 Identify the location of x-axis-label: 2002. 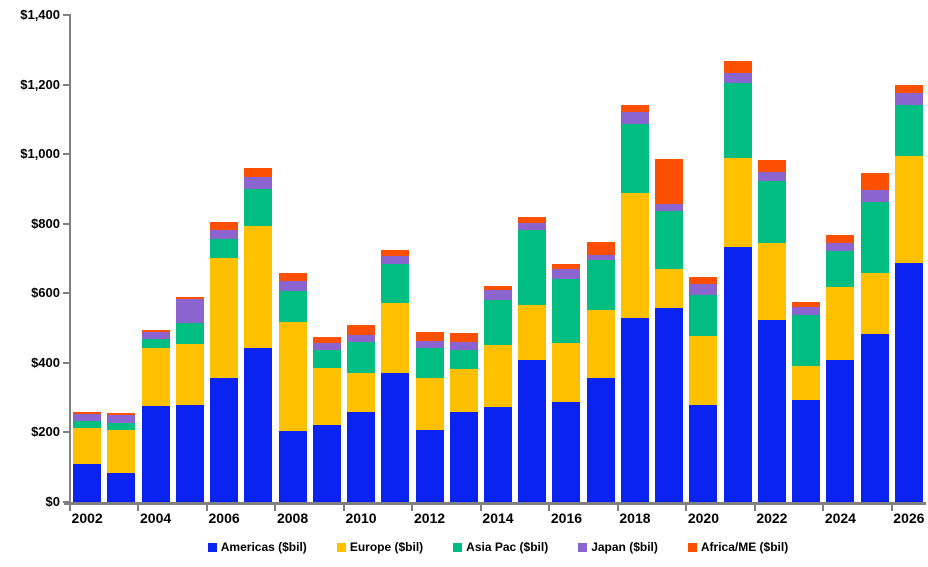
(87, 518).